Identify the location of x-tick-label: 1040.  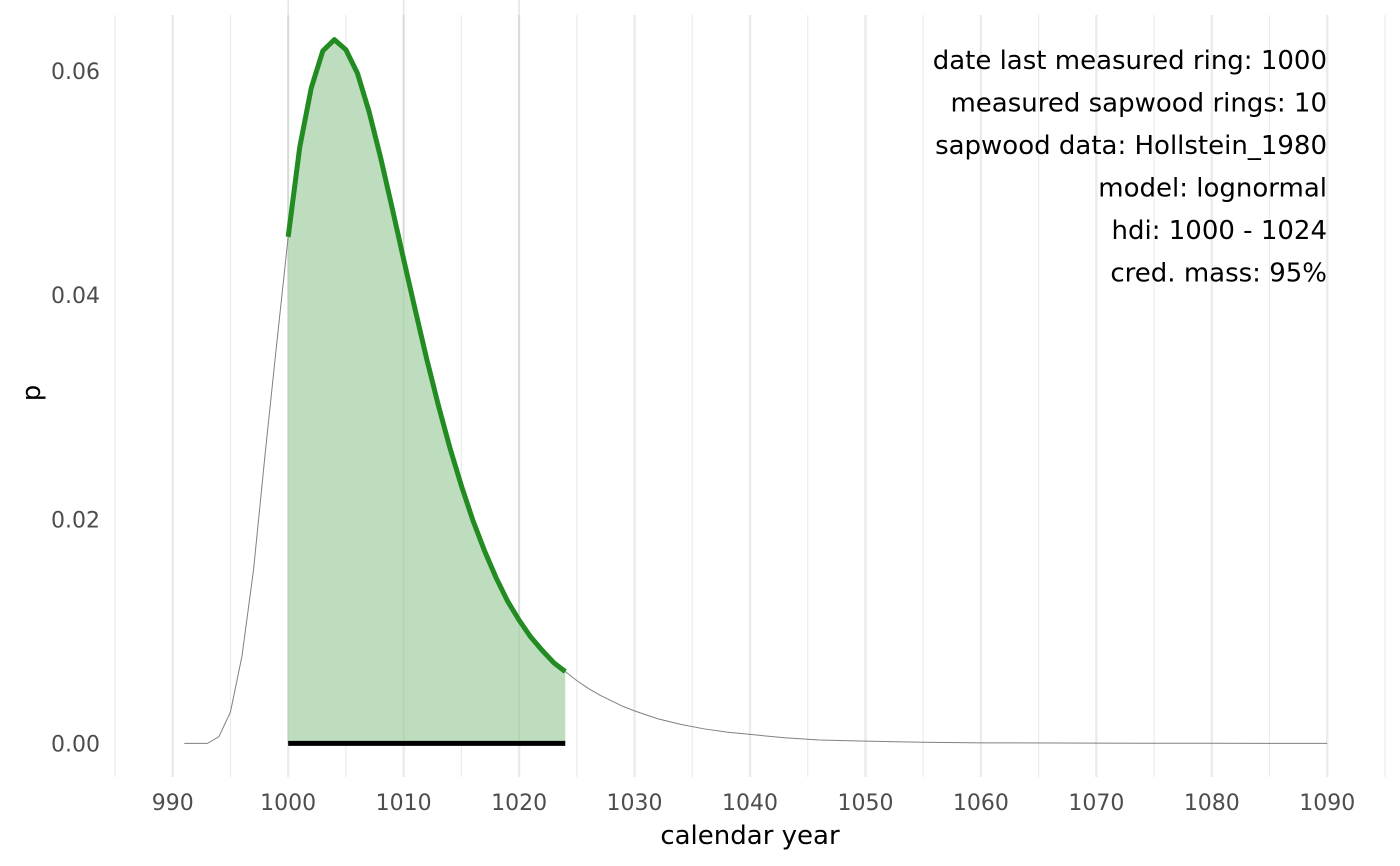
(750, 803).